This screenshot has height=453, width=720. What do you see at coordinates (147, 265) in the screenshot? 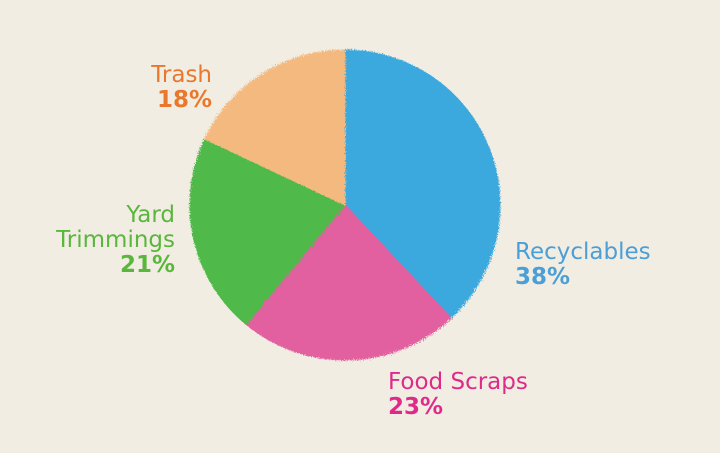
I see `value-label: 21%` at bounding box center [147, 265].